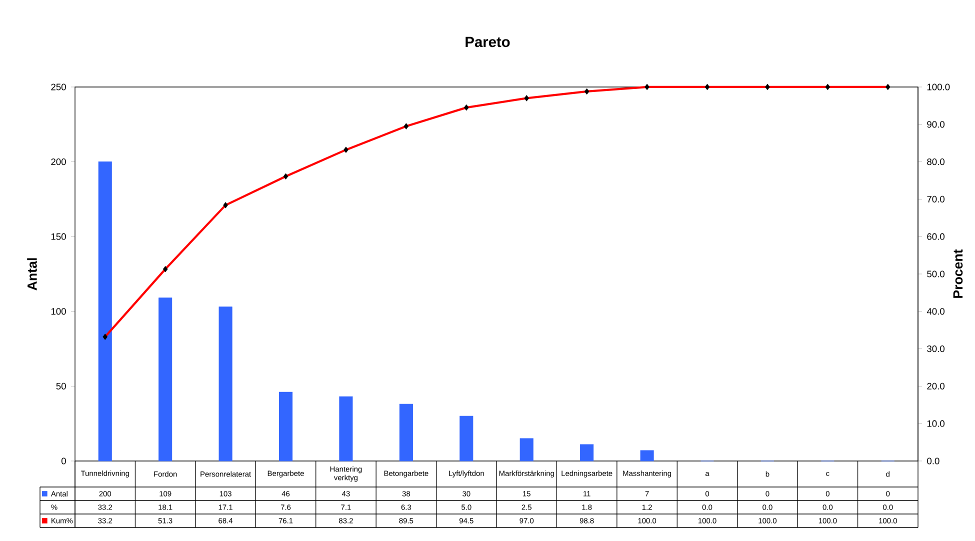 The image size is (975, 541). I want to click on y-tick-label: 0, so click(63, 461).